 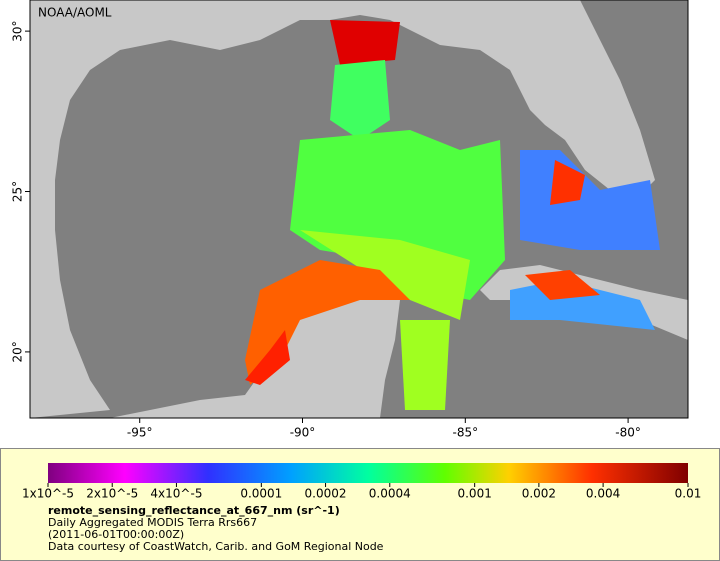 I want to click on colorbar-tick-label: 2x10^-5, so click(x=112, y=494).